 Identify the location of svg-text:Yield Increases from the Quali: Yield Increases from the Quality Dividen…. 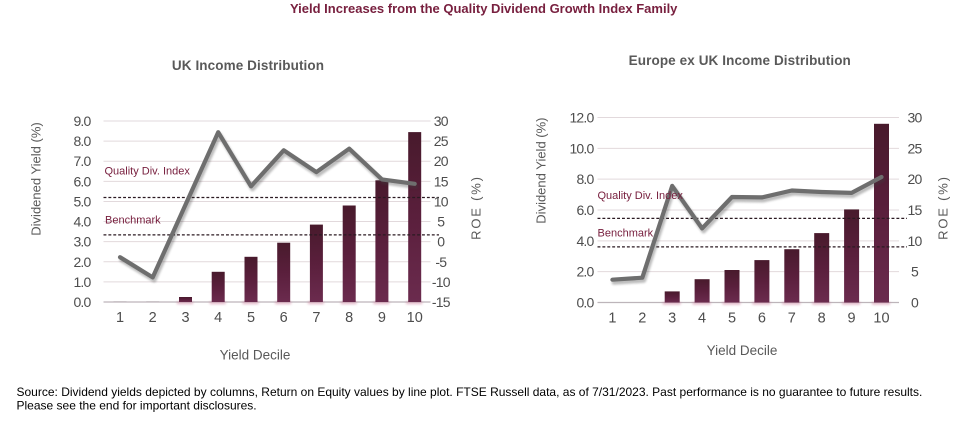
(484, 8).